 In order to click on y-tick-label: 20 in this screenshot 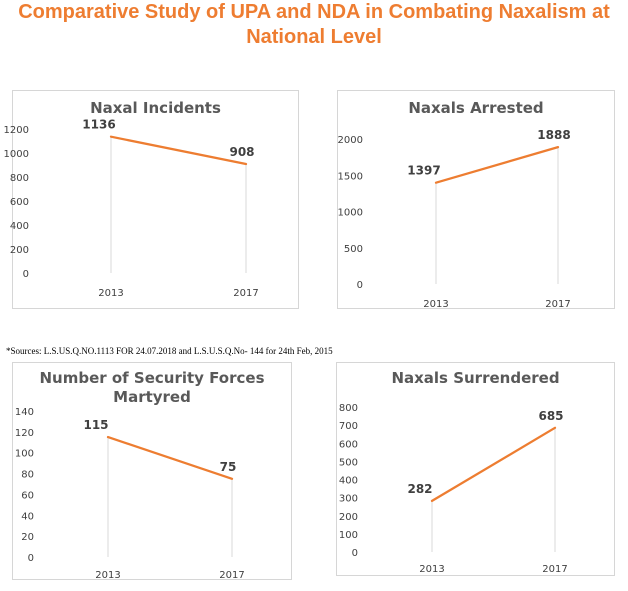, I will do `click(27, 537)`.